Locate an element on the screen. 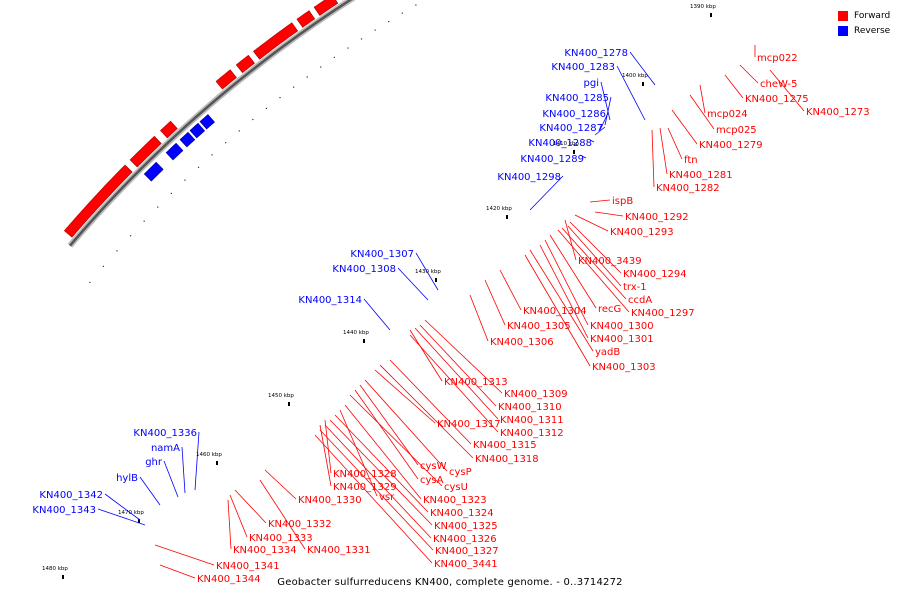 The height and width of the screenshot is (600, 900). forward-gene-label: cysA is located at coordinates (432, 480).